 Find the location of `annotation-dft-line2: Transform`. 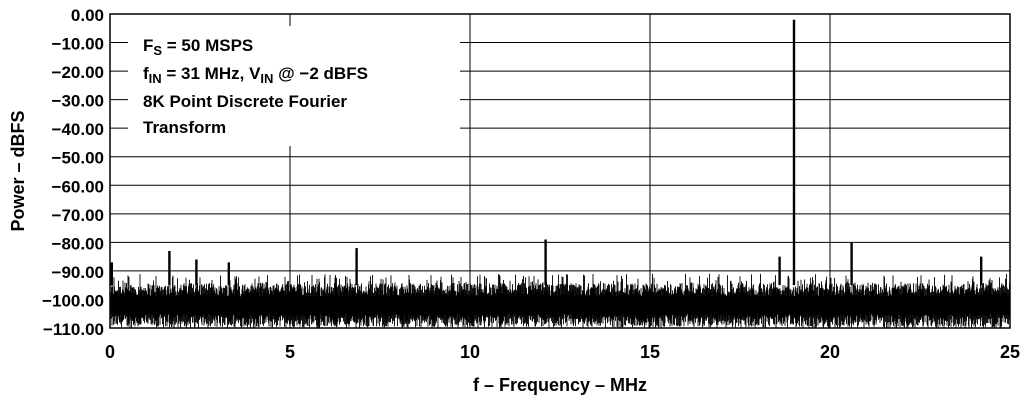

annotation-dft-line2: Transform is located at coordinates (185, 128).